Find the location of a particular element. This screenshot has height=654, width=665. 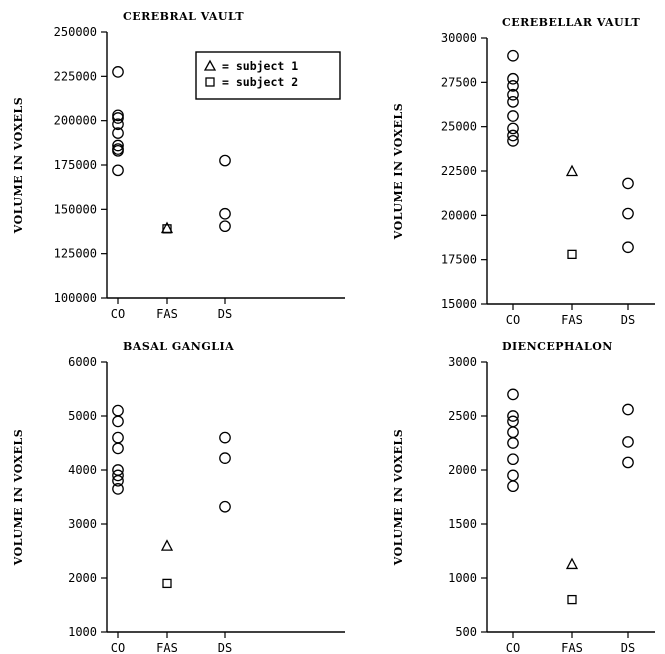

chart-title: BASAL GANGLIA is located at coordinates (178, 346).